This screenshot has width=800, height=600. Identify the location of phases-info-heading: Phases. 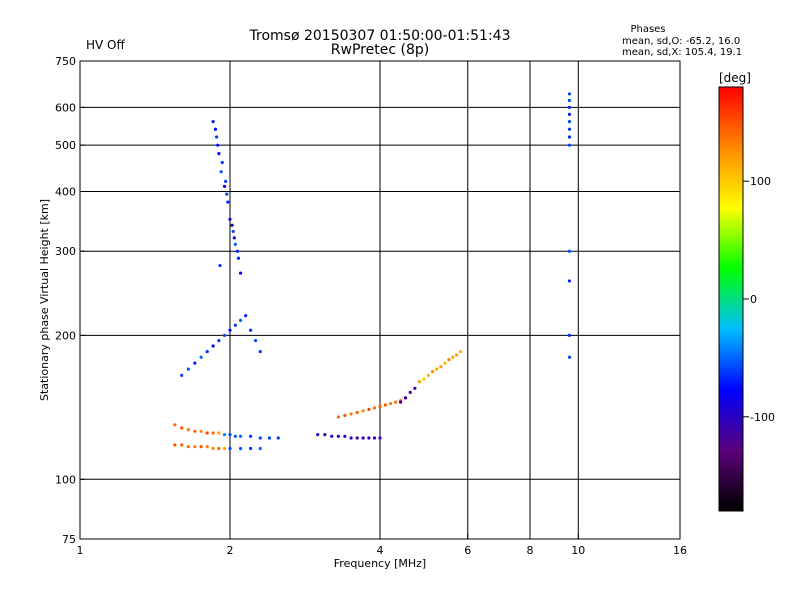
(647, 29).